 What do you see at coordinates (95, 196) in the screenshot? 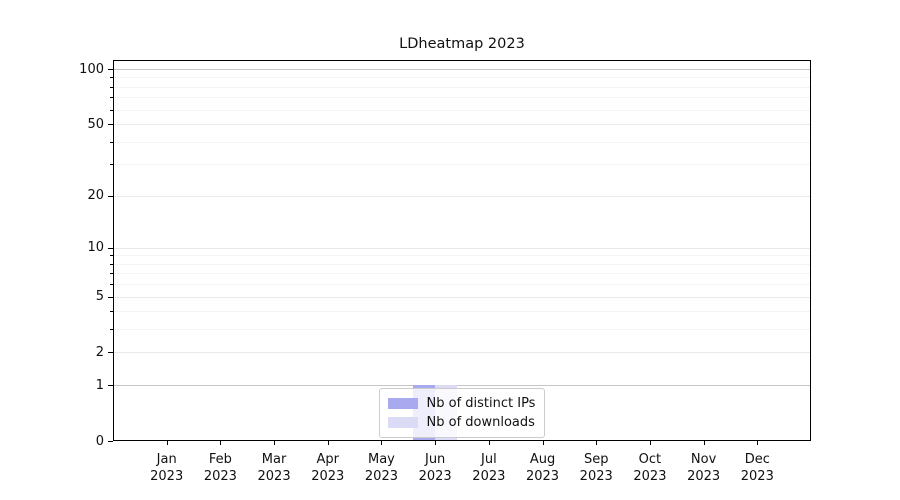
I see `y-tick-label: 20` at bounding box center [95, 196].